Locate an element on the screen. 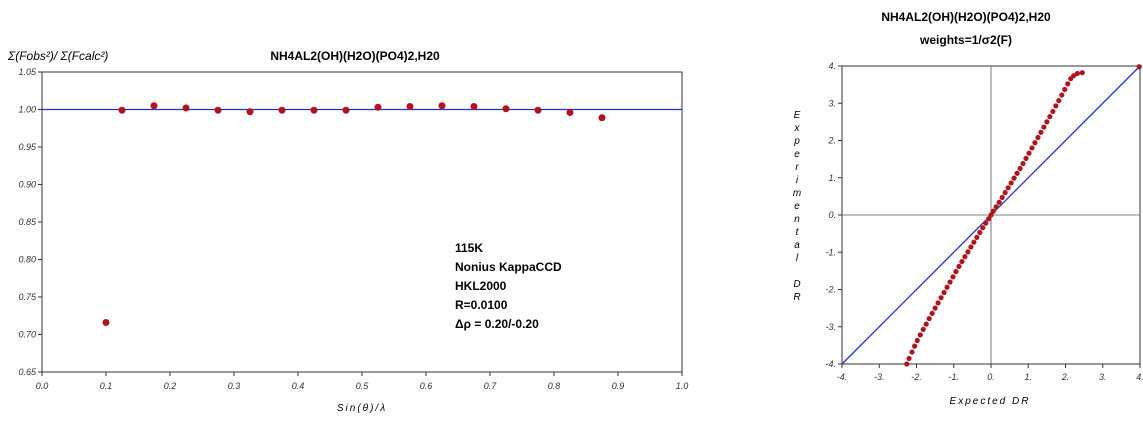 Image resolution: width=1143 pixels, height=422 pixels. right-yticks: 4. 3. 2. 1. 0. -1. -2. -3. -4. is located at coordinates (833, 215).